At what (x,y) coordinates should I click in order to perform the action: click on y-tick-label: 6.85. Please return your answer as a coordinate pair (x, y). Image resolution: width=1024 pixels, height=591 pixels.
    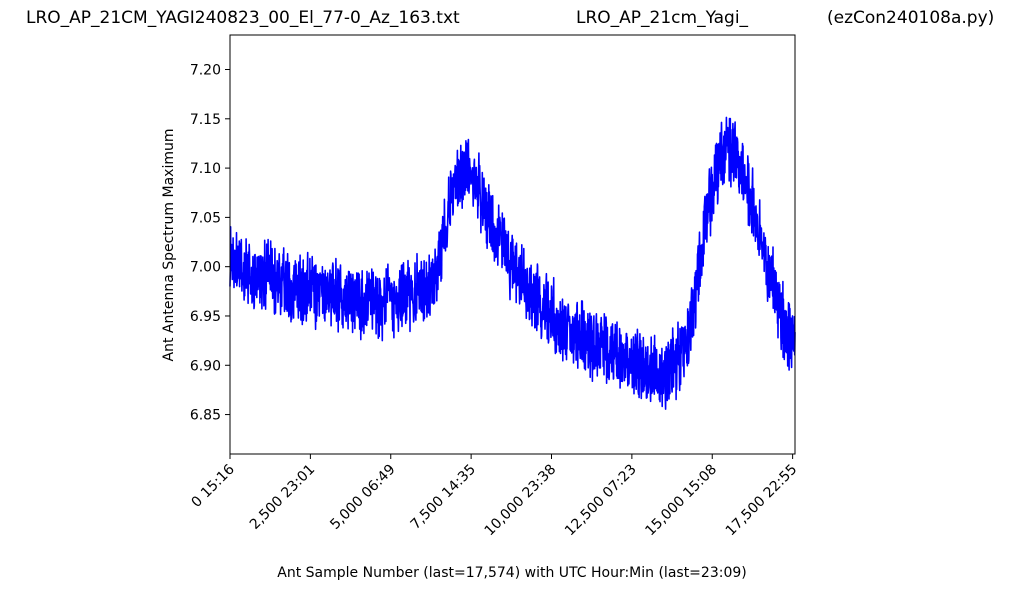
    Looking at the image, I should click on (205, 416).